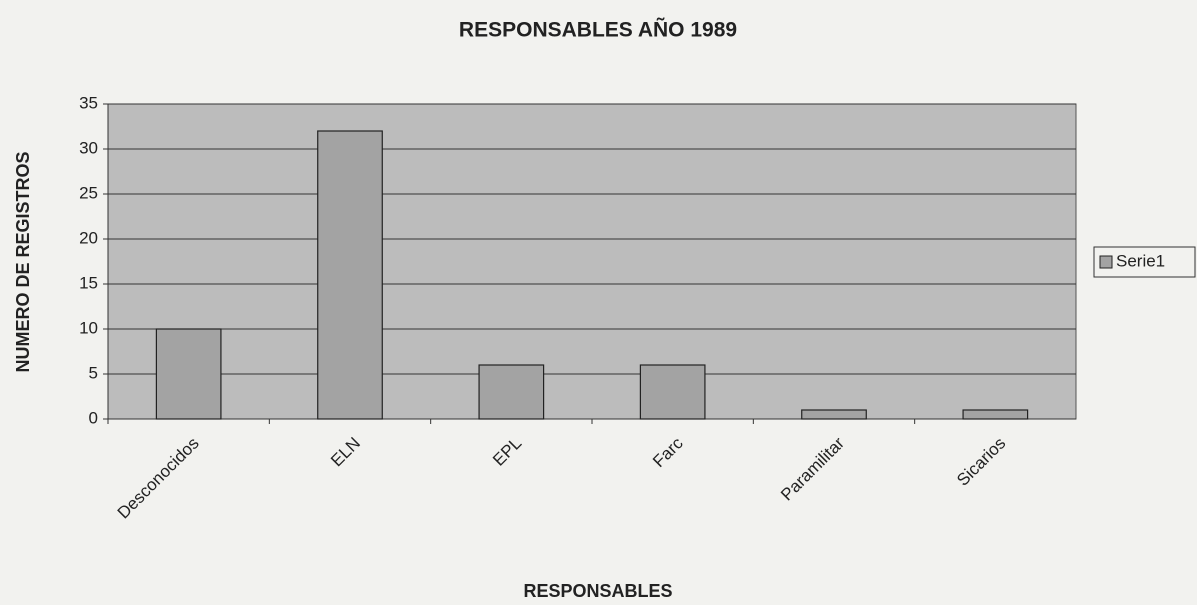 The image size is (1197, 605). What do you see at coordinates (1106, 262) in the screenshot?
I see `legend-swatch` at bounding box center [1106, 262].